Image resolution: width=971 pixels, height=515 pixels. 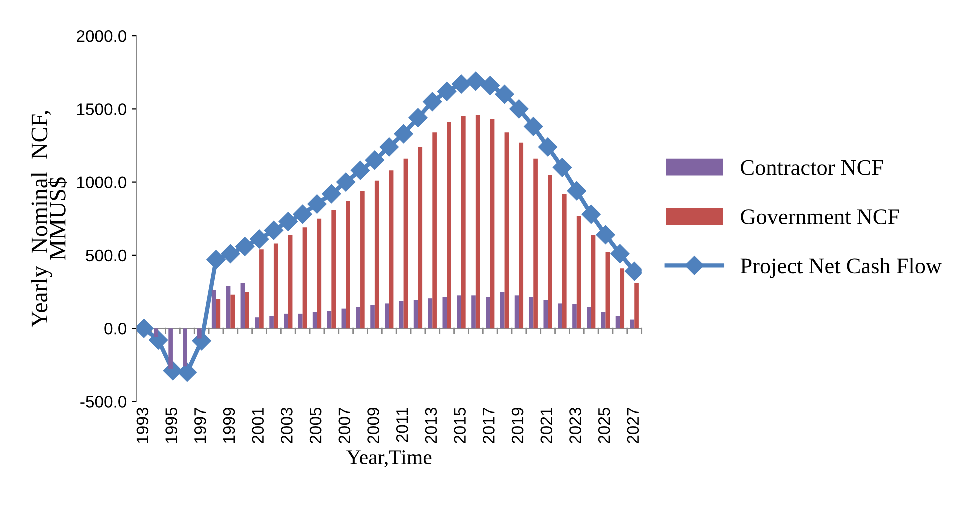 What do you see at coordinates (106, 256) in the screenshot?
I see `y-tick-label: 500.0` at bounding box center [106, 256].